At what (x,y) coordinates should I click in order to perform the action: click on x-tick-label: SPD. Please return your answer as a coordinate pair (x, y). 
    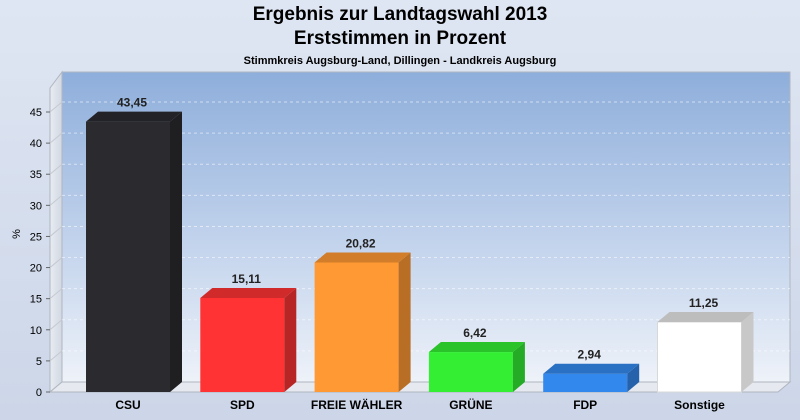
    Looking at the image, I should click on (242, 405).